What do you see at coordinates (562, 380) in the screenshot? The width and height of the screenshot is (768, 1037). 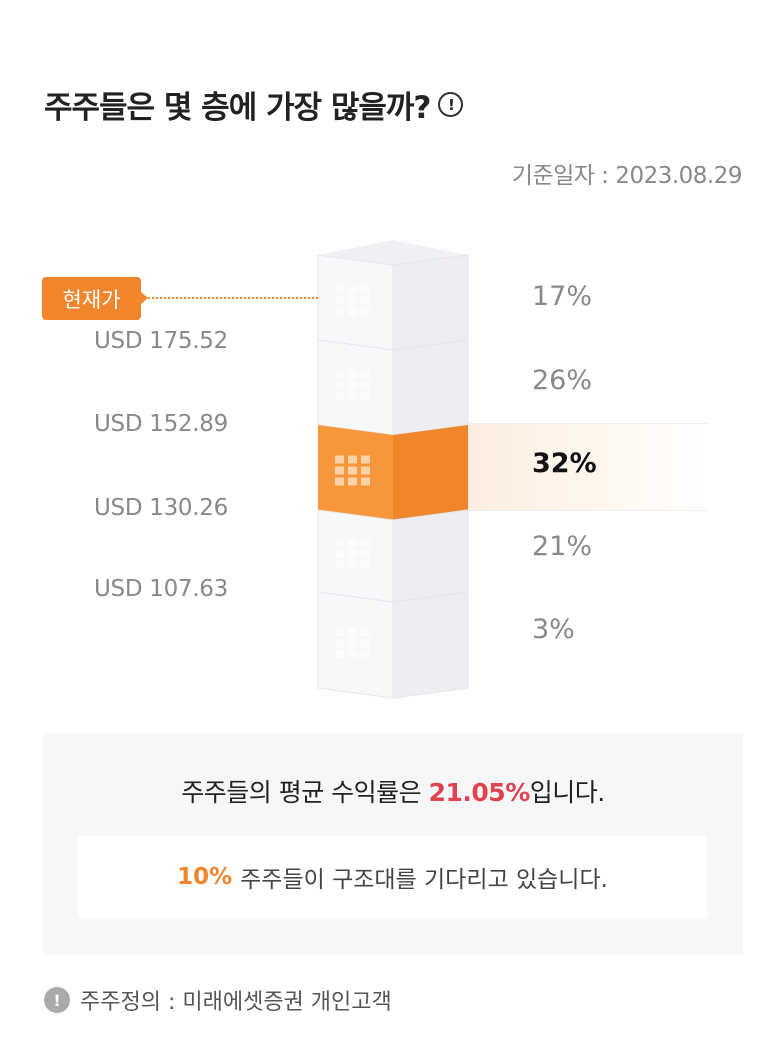 I see `floor-percent: 26%` at bounding box center [562, 380].